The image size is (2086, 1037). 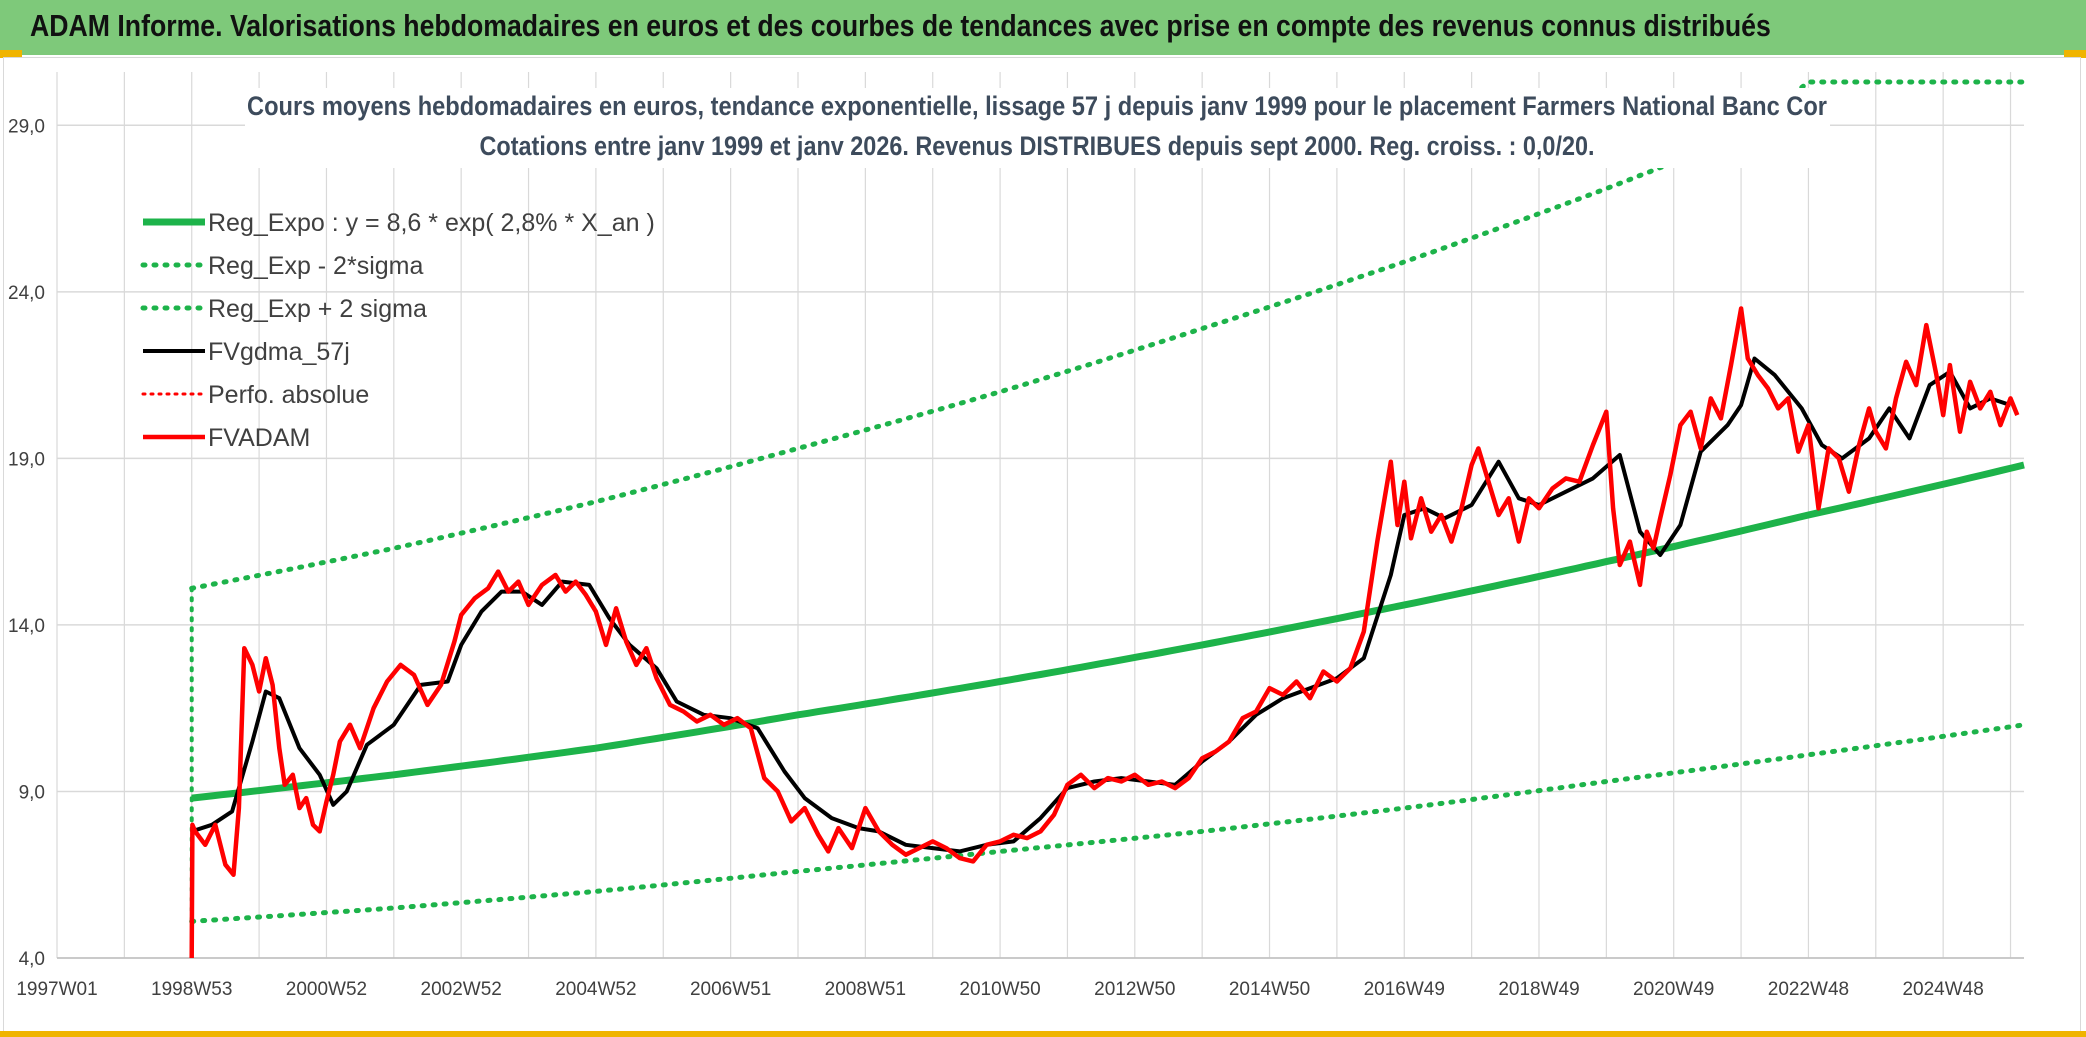 I want to click on bottom-accent-bar, so click(x=1043, y=1034).